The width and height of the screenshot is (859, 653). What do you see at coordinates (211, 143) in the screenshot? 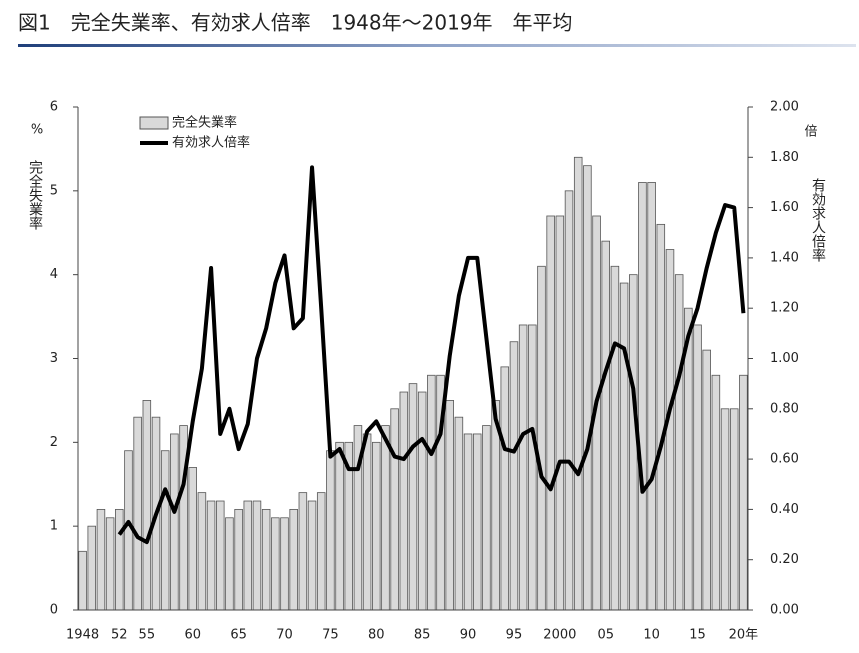
I see `legend-label: 有効求人倍率` at bounding box center [211, 143].